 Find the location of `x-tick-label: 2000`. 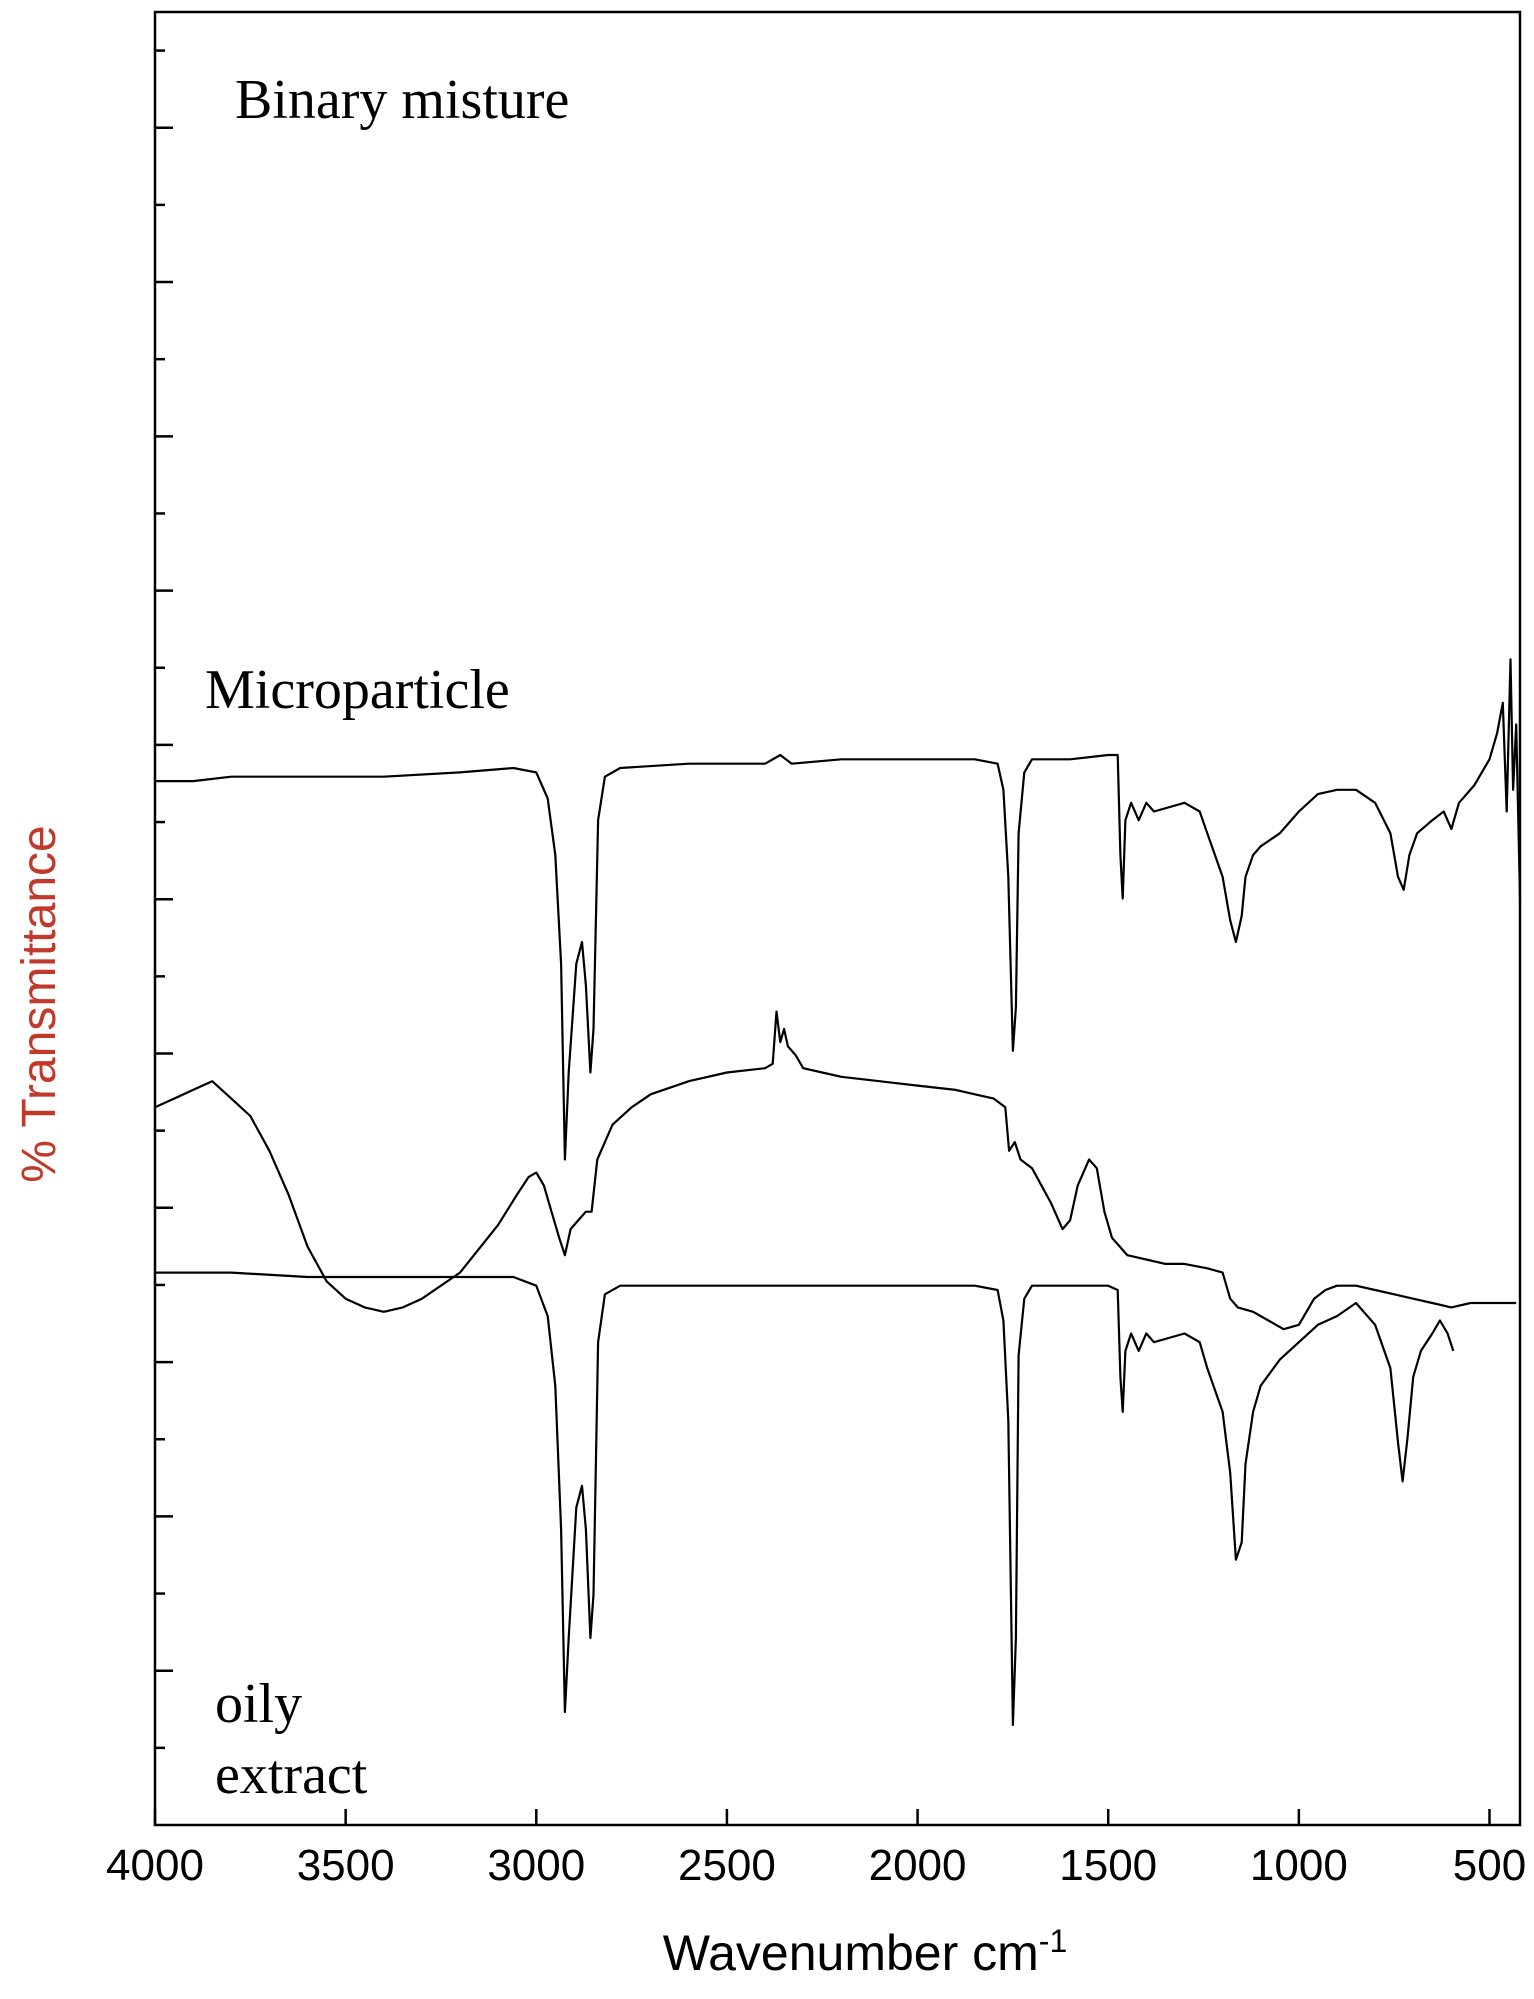

x-tick-label: 2000 is located at coordinates (918, 1865).